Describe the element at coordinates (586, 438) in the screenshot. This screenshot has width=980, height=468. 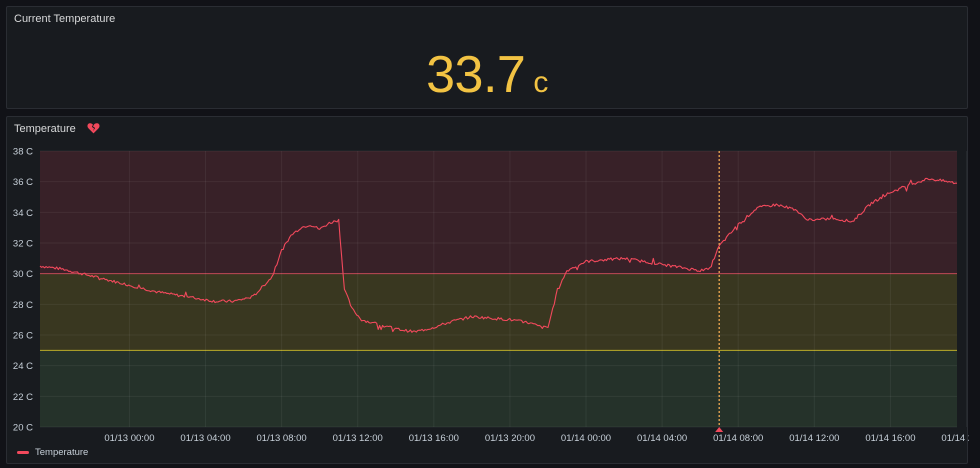
I see `x-tick-label: 01/14 00:00` at that location.